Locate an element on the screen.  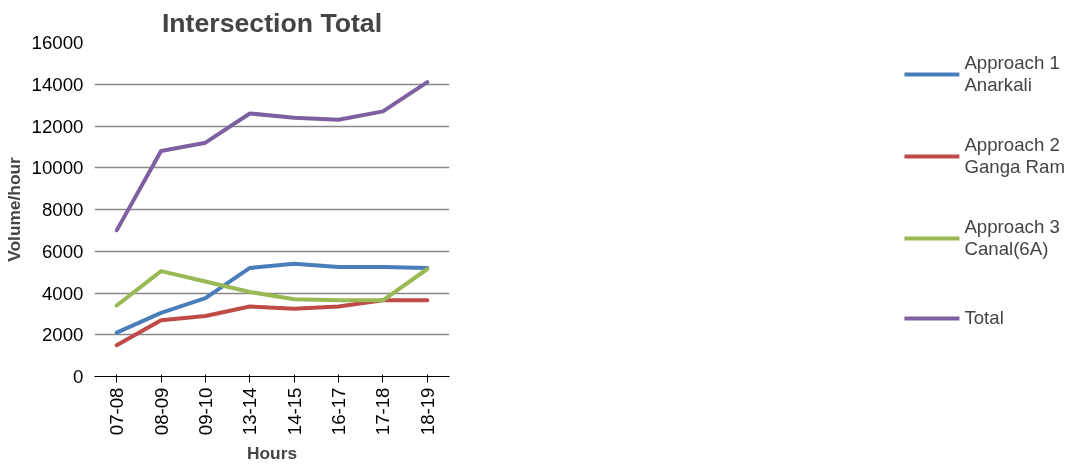
y-tick-label: 8000 is located at coordinates (63, 209).